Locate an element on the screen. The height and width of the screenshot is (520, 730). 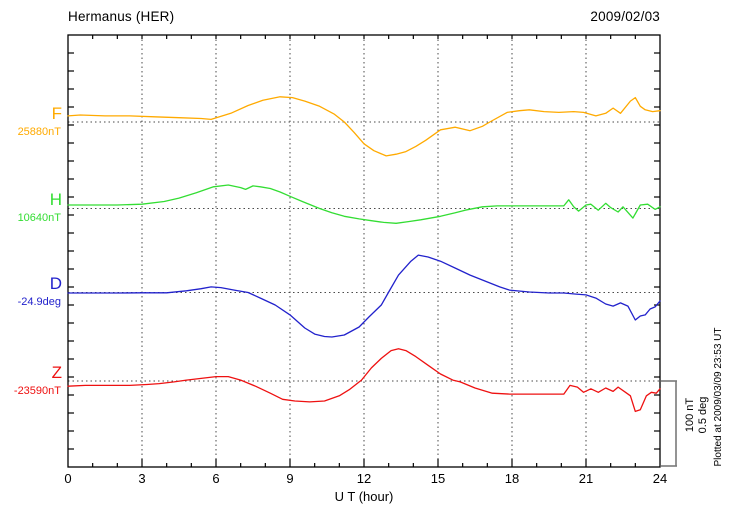
trace-label-d: D -24.9deg is located at coordinates (31, 291).